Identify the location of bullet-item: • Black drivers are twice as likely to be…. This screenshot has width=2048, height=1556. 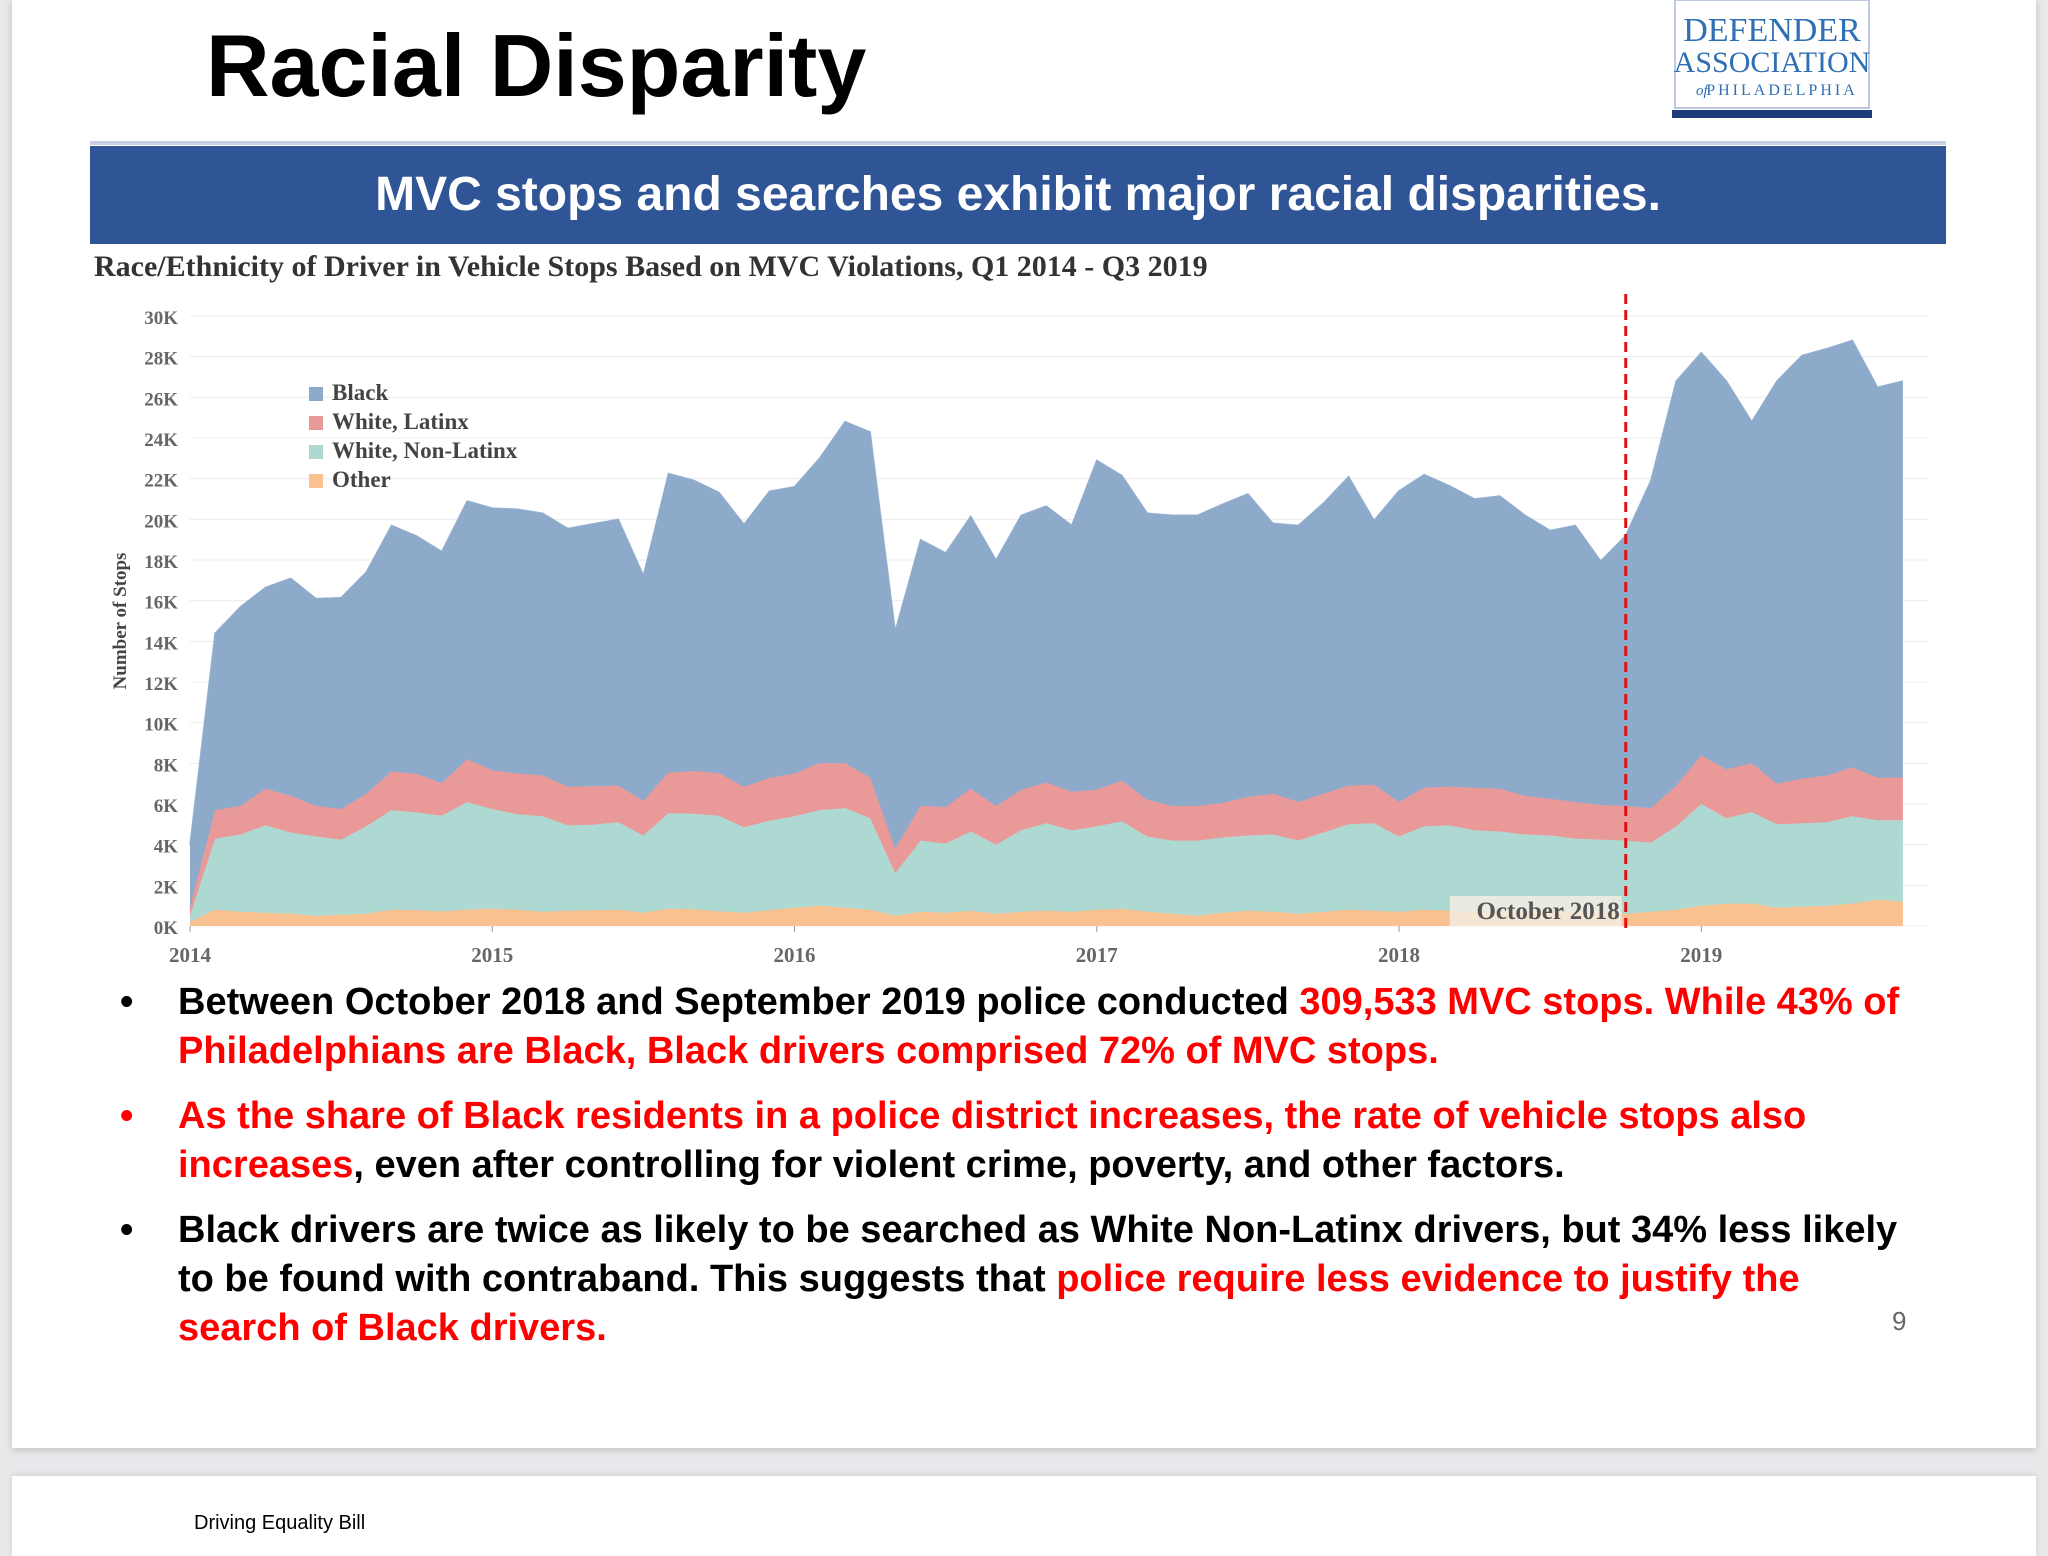
(1010, 1279).